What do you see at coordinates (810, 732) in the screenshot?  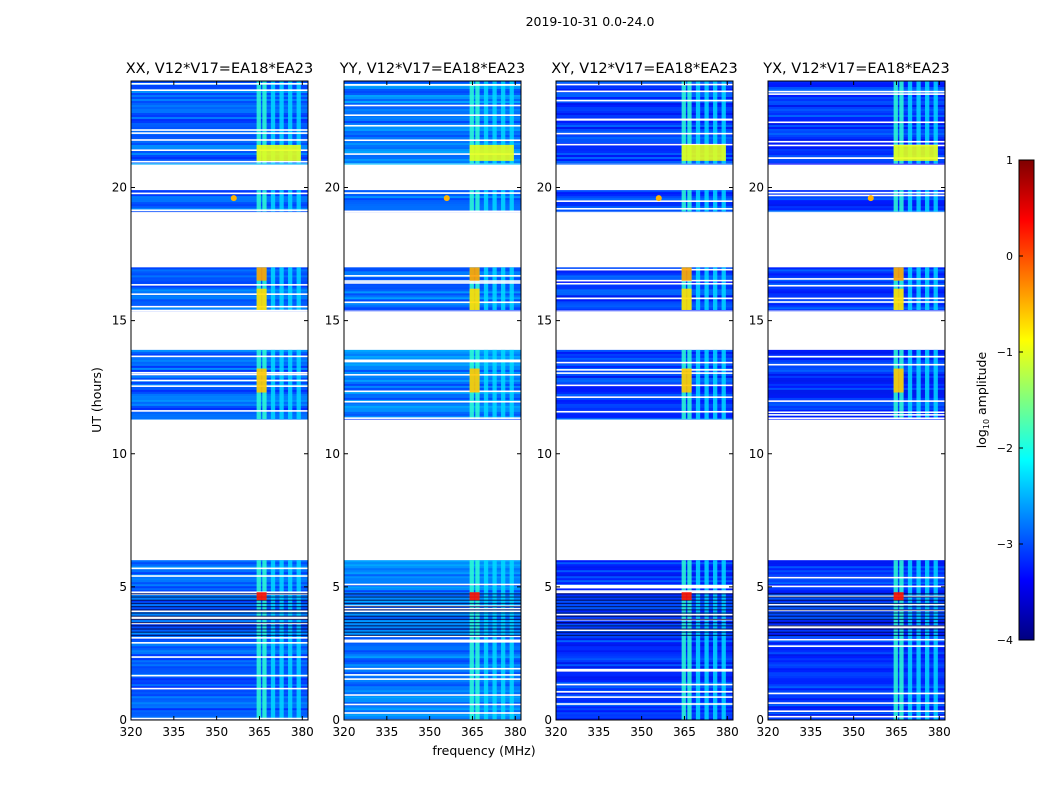 I see `x-tick-label: 335` at bounding box center [810, 732].